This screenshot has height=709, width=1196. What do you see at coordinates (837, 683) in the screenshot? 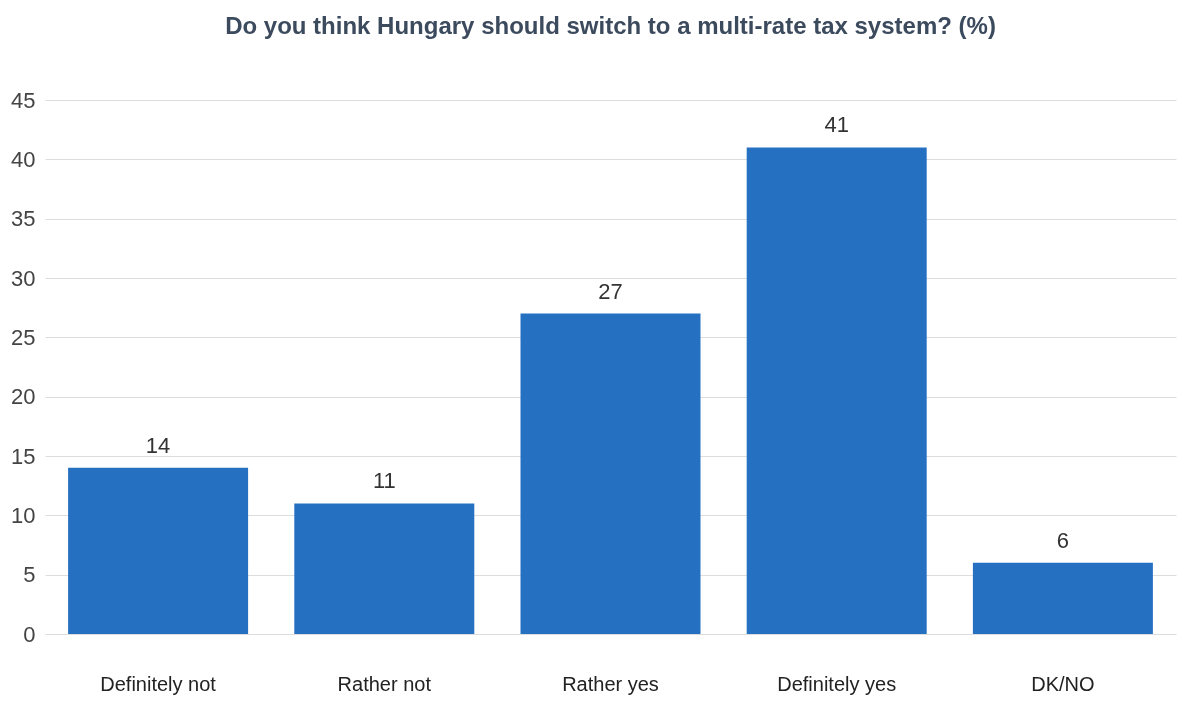
I see `x-tick-label: Definitely yes` at bounding box center [837, 683].